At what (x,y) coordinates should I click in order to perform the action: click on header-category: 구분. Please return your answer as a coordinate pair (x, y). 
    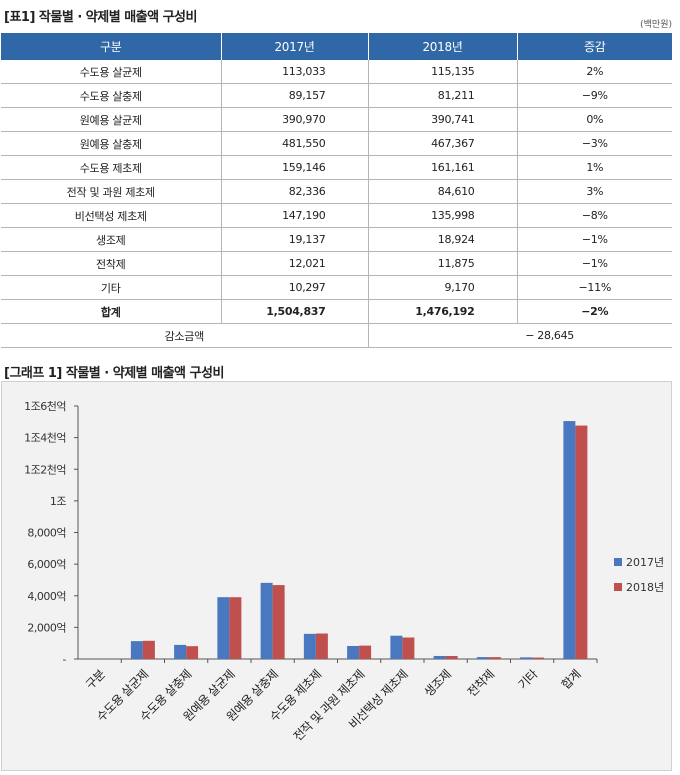
    Looking at the image, I should click on (111, 46).